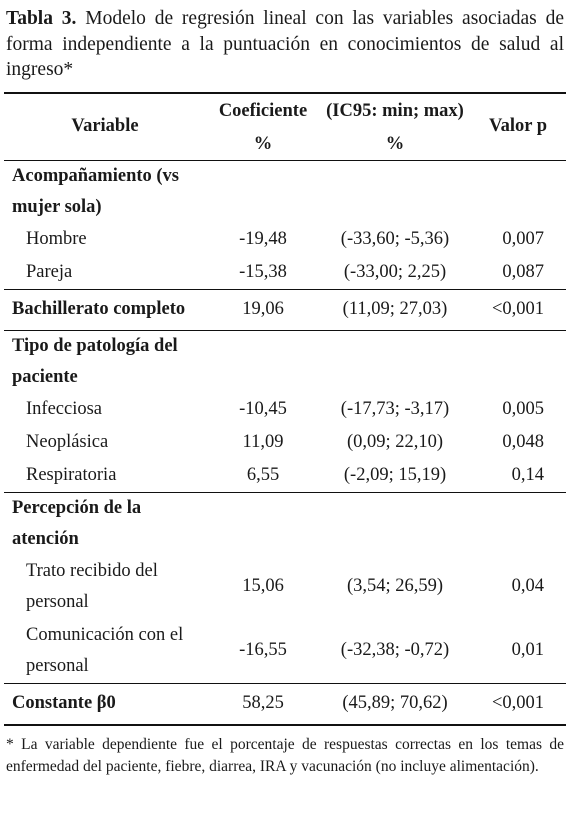 The image size is (570, 828). Describe the element at coordinates (285, 523) in the screenshot. I see `group-header-percepcion: Percepción de la atención` at that location.